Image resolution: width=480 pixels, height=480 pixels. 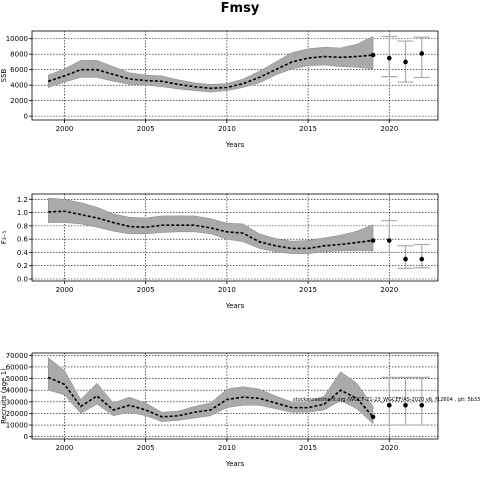 What do you see at coordinates (22, 200) in the screenshot?
I see `y-tick-label: 1.2` at bounding box center [22, 200].